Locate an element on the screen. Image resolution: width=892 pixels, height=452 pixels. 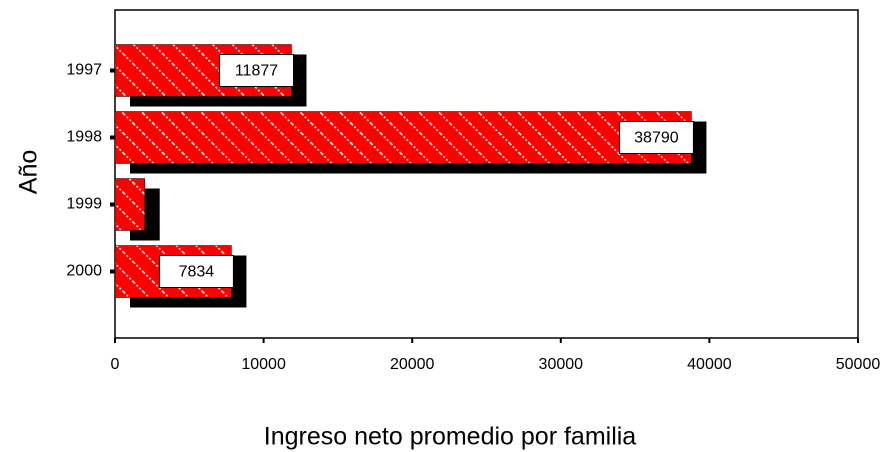
value-label: 7834 is located at coordinates (197, 272).